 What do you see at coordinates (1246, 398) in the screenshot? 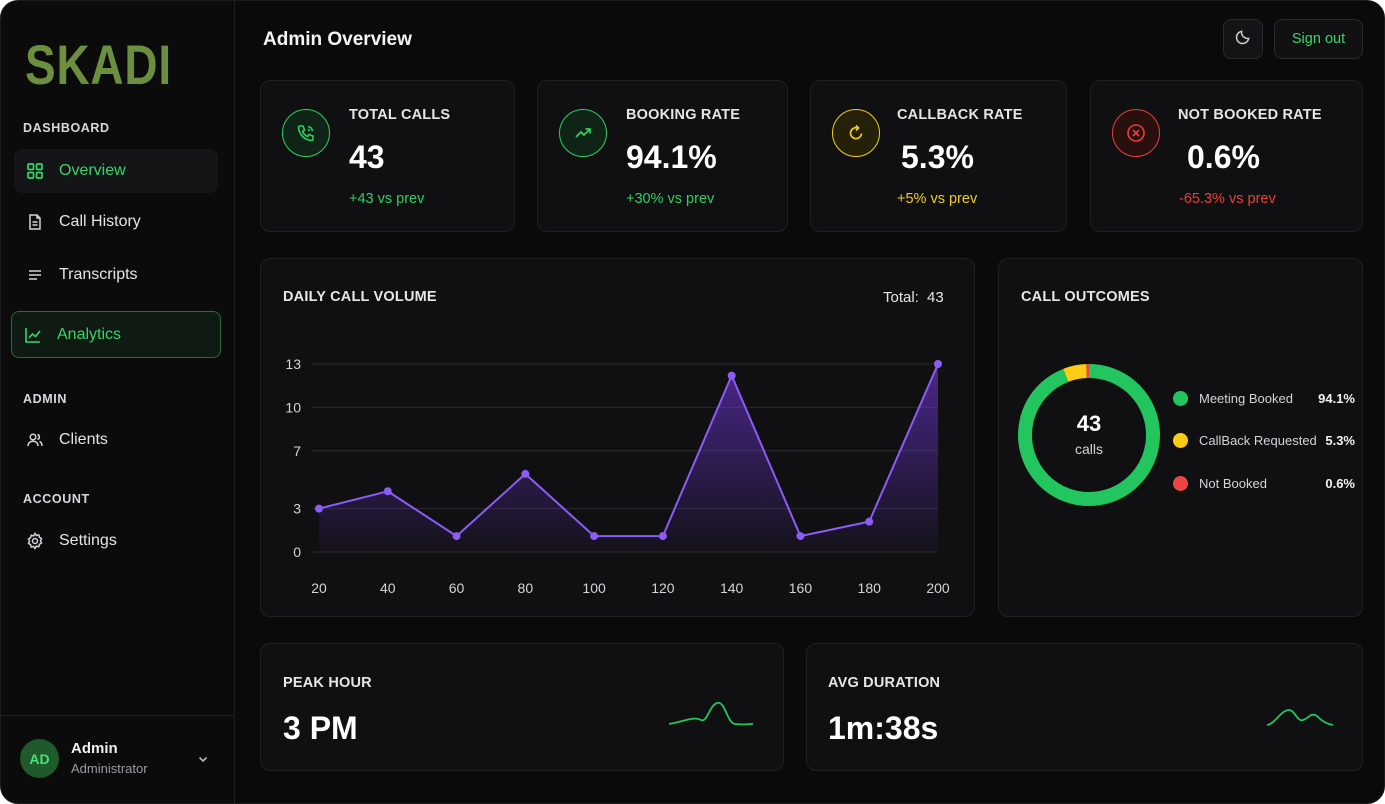
I see `legend-label: Meeting Booked` at bounding box center [1246, 398].